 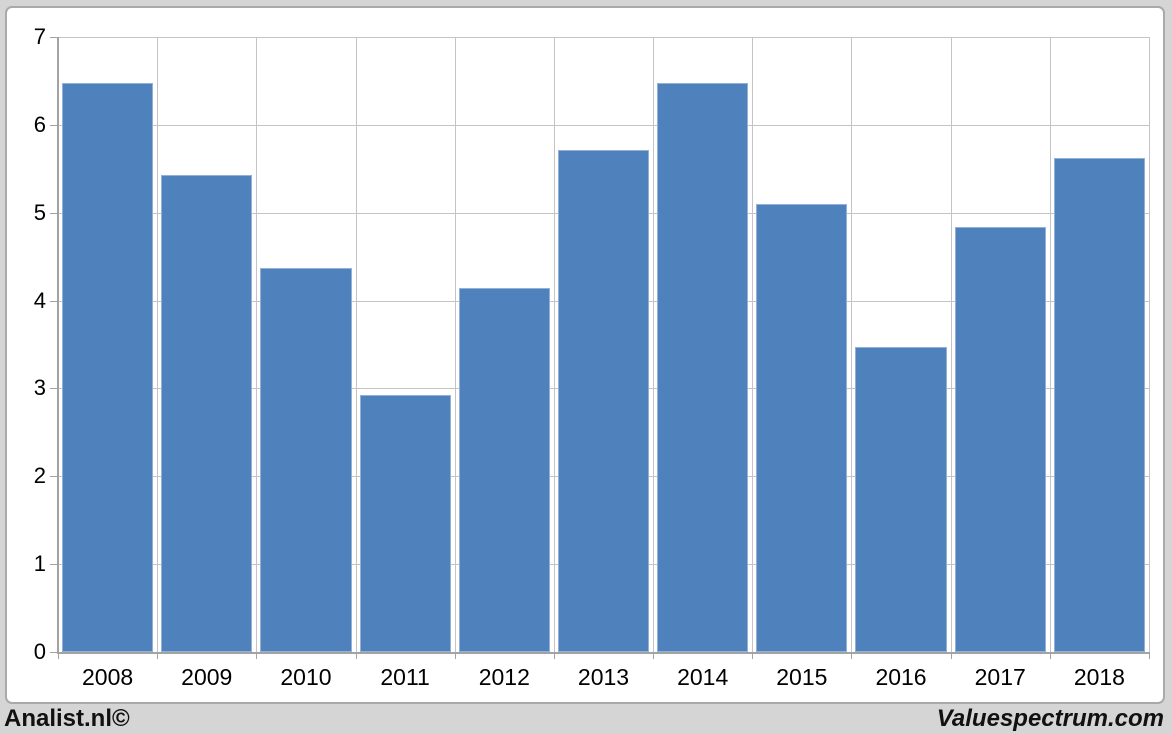 What do you see at coordinates (1050, 718) in the screenshot?
I see `valuespectrum-credit: Valuespectrum.com` at bounding box center [1050, 718].